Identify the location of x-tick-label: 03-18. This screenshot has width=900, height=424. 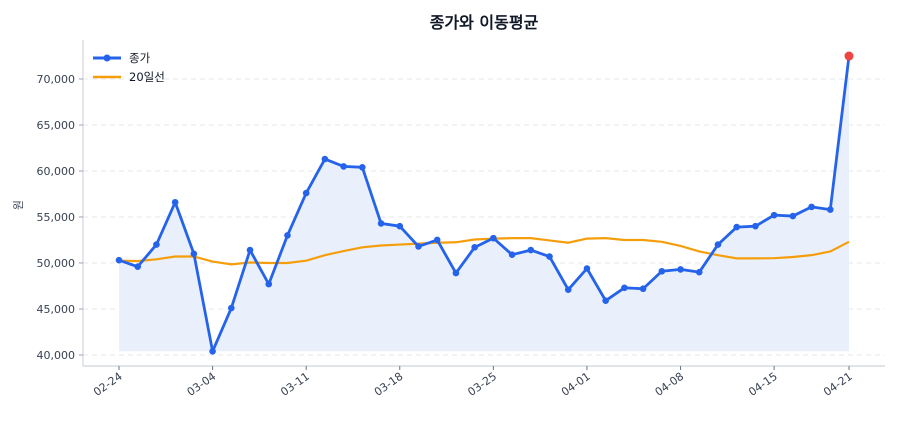
(389, 384).